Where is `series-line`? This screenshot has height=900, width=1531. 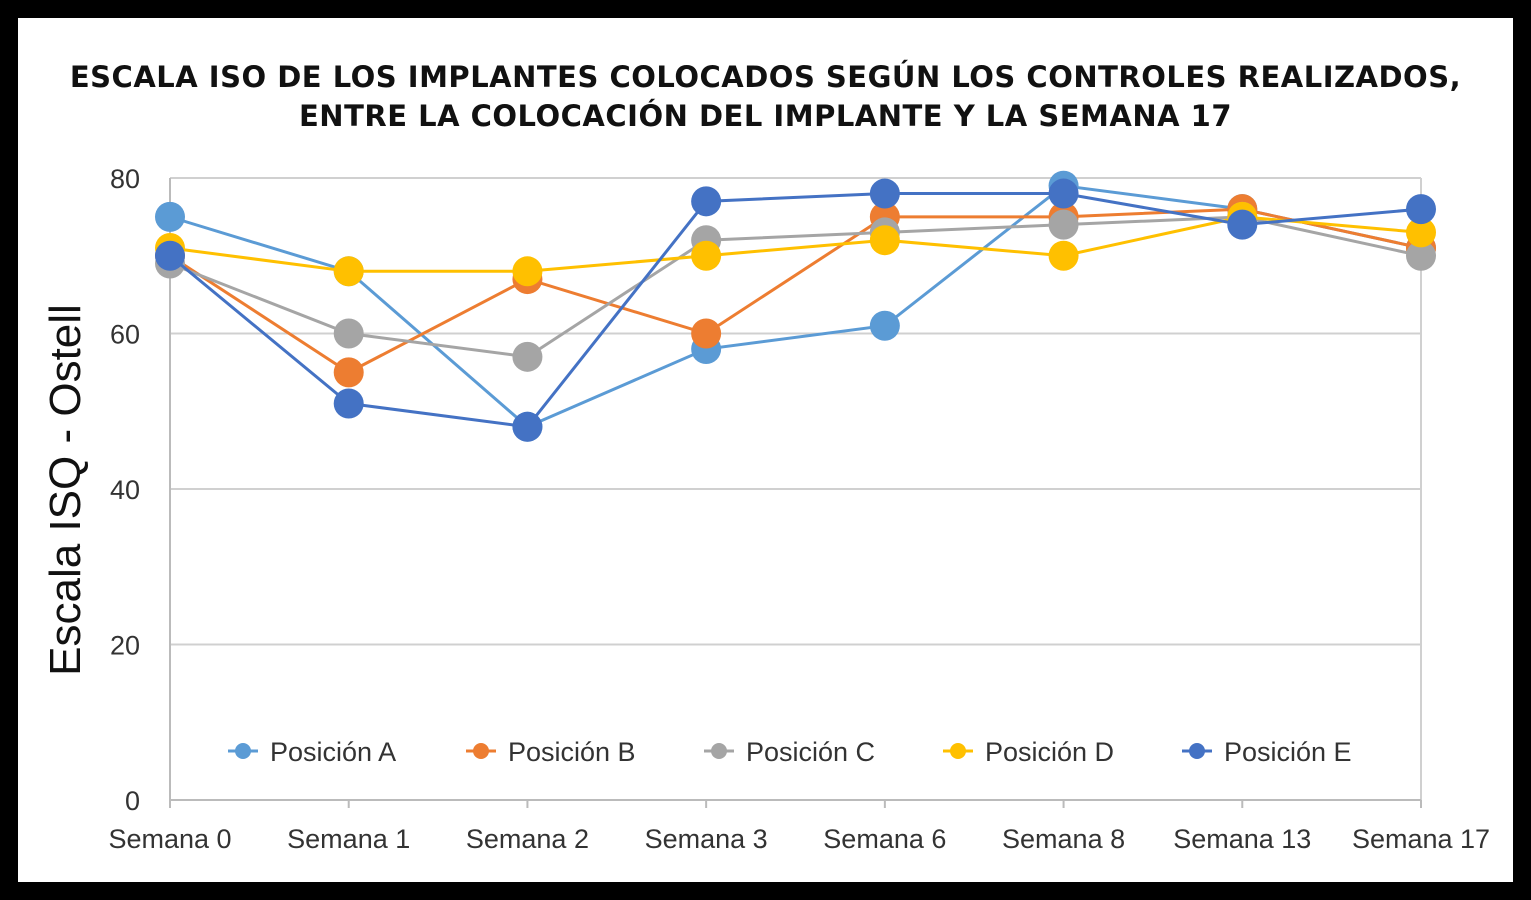 series-line is located at coordinates (795, 244).